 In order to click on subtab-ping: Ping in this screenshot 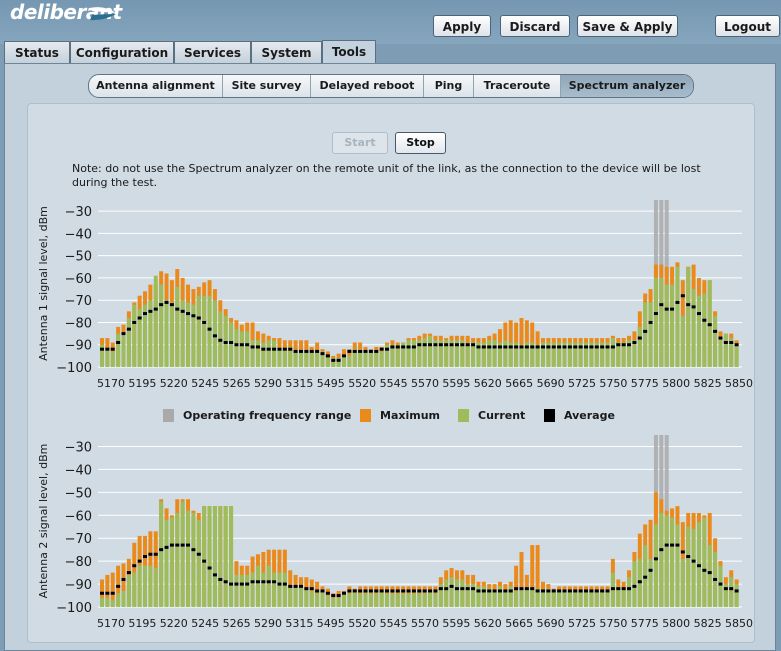, I will do `click(449, 86)`.